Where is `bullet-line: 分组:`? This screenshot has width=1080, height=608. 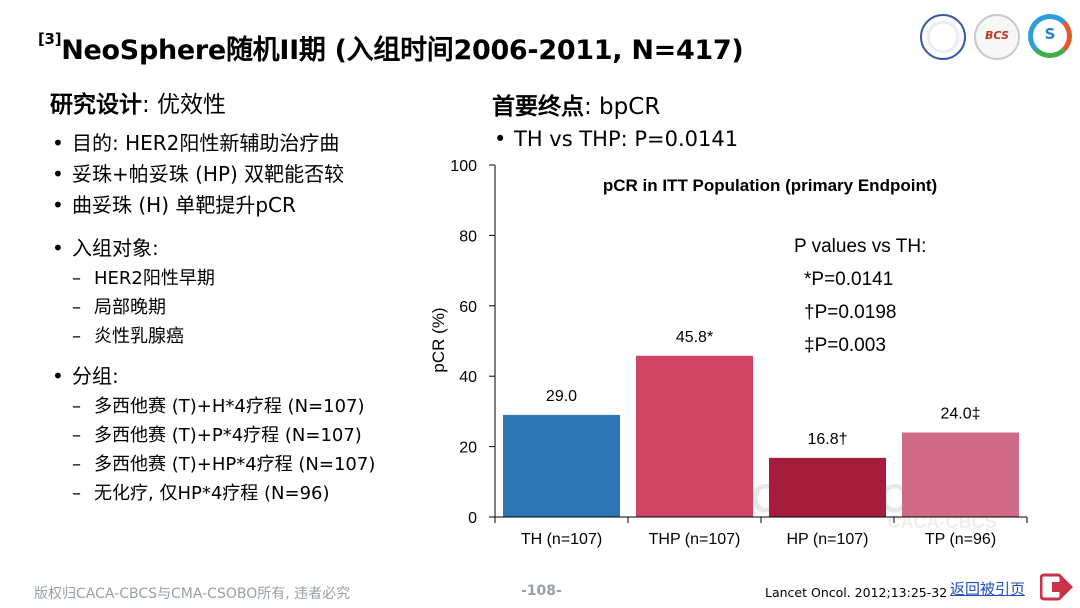
bullet-line: 分组: is located at coordinates (250, 376).